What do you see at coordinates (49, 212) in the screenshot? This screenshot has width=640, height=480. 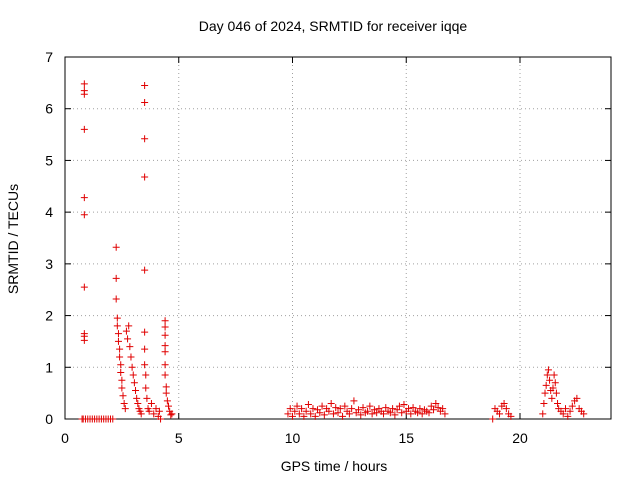 I see `y-tick-label: 4` at bounding box center [49, 212].